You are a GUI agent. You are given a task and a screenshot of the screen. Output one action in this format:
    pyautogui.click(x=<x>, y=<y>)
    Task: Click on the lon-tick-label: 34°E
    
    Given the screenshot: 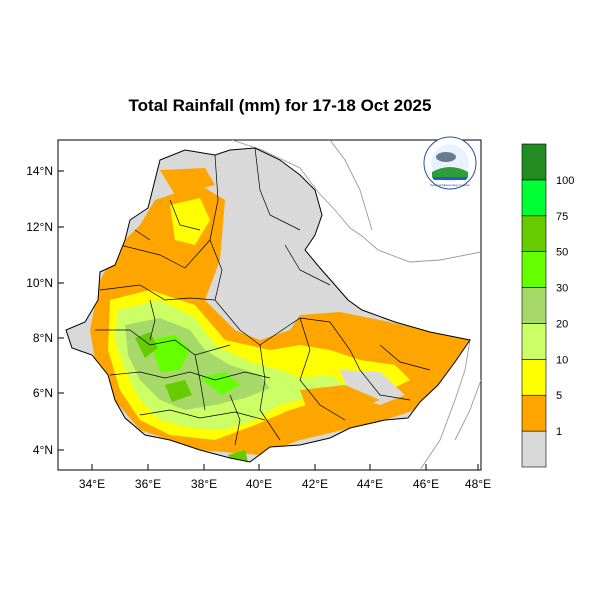 What is the action you would take?
    pyautogui.click(x=92, y=484)
    